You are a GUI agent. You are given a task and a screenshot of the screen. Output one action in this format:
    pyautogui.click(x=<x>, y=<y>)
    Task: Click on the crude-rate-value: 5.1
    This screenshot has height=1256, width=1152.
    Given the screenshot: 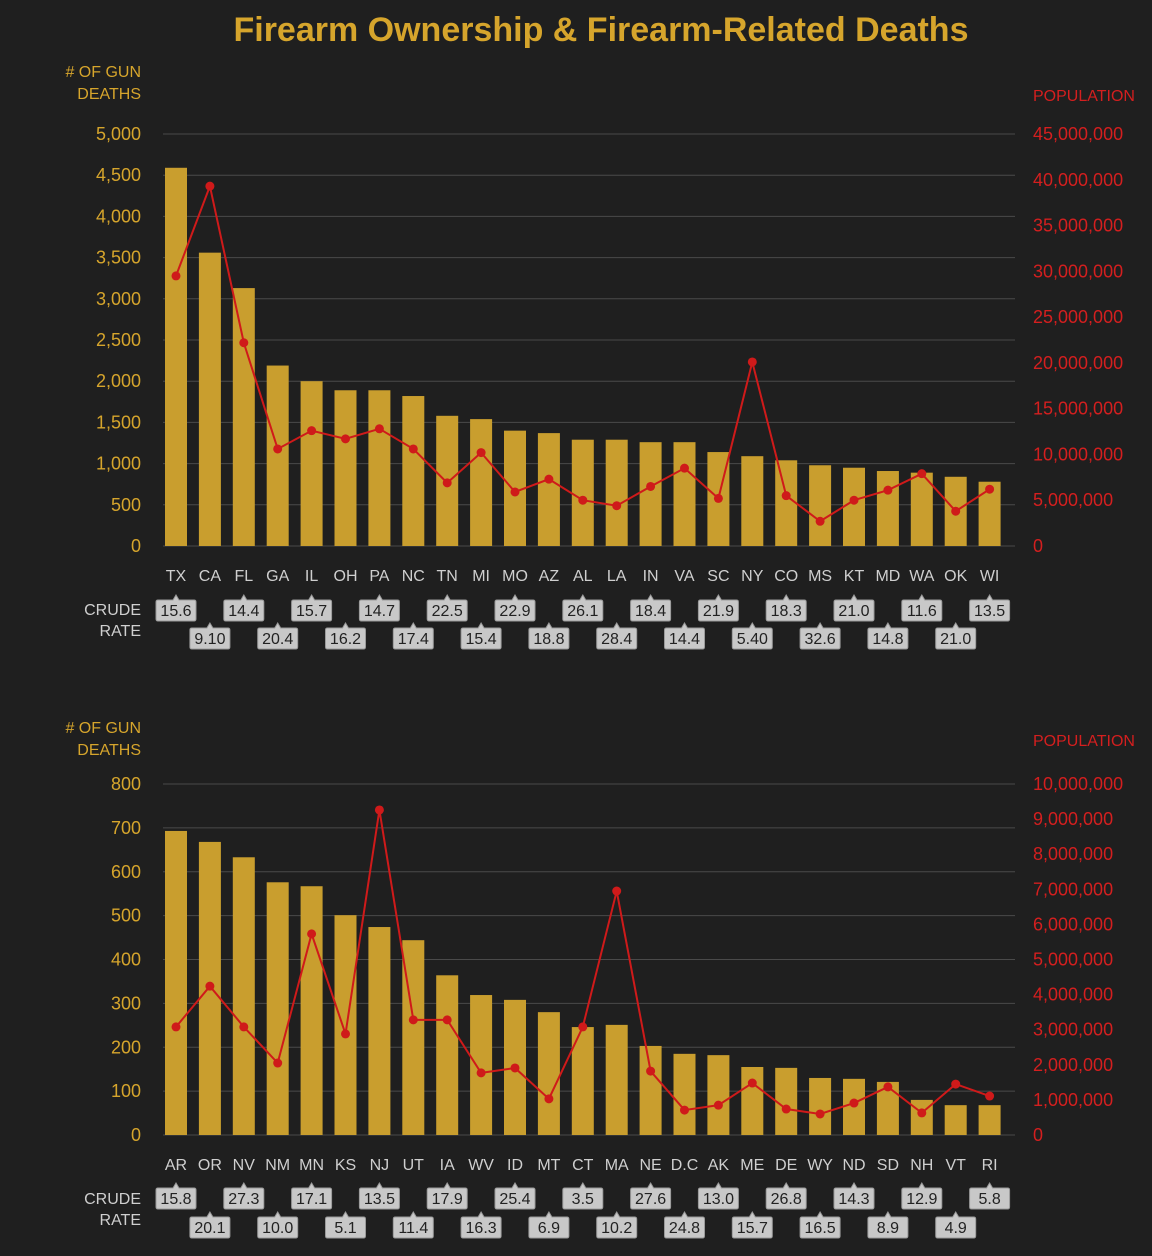 What is the action you would take?
    pyautogui.click(x=345, y=1228)
    